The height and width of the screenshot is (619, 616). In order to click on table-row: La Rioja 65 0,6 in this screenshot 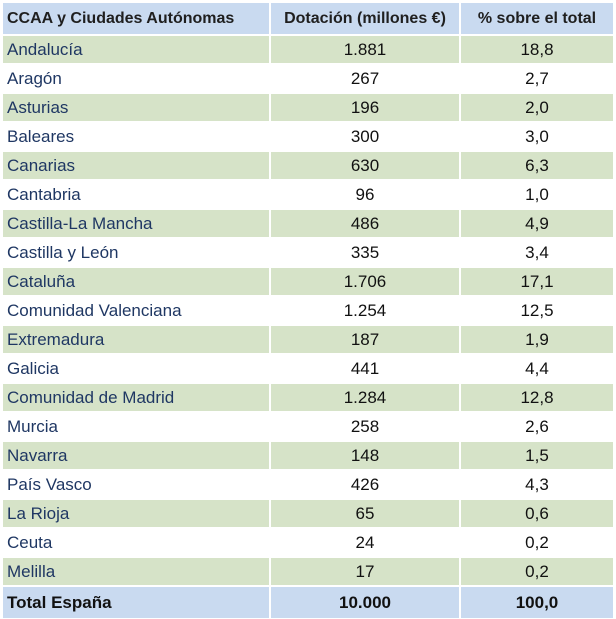, I will do `click(308, 514)`.